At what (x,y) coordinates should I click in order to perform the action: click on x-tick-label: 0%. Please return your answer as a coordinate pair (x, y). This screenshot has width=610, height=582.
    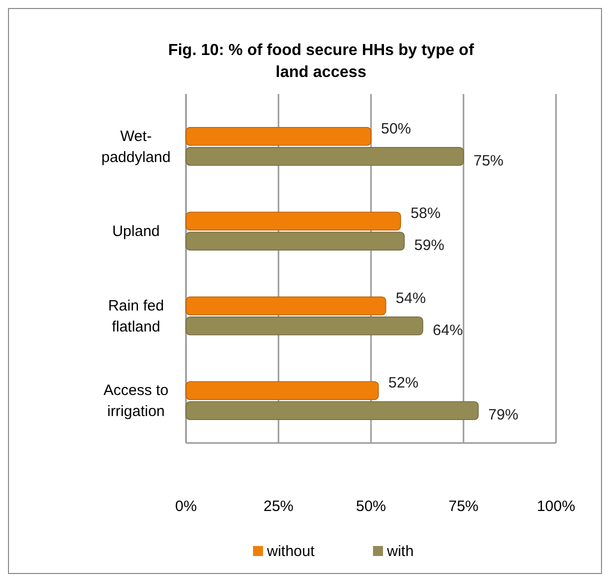
    Looking at the image, I should click on (186, 506).